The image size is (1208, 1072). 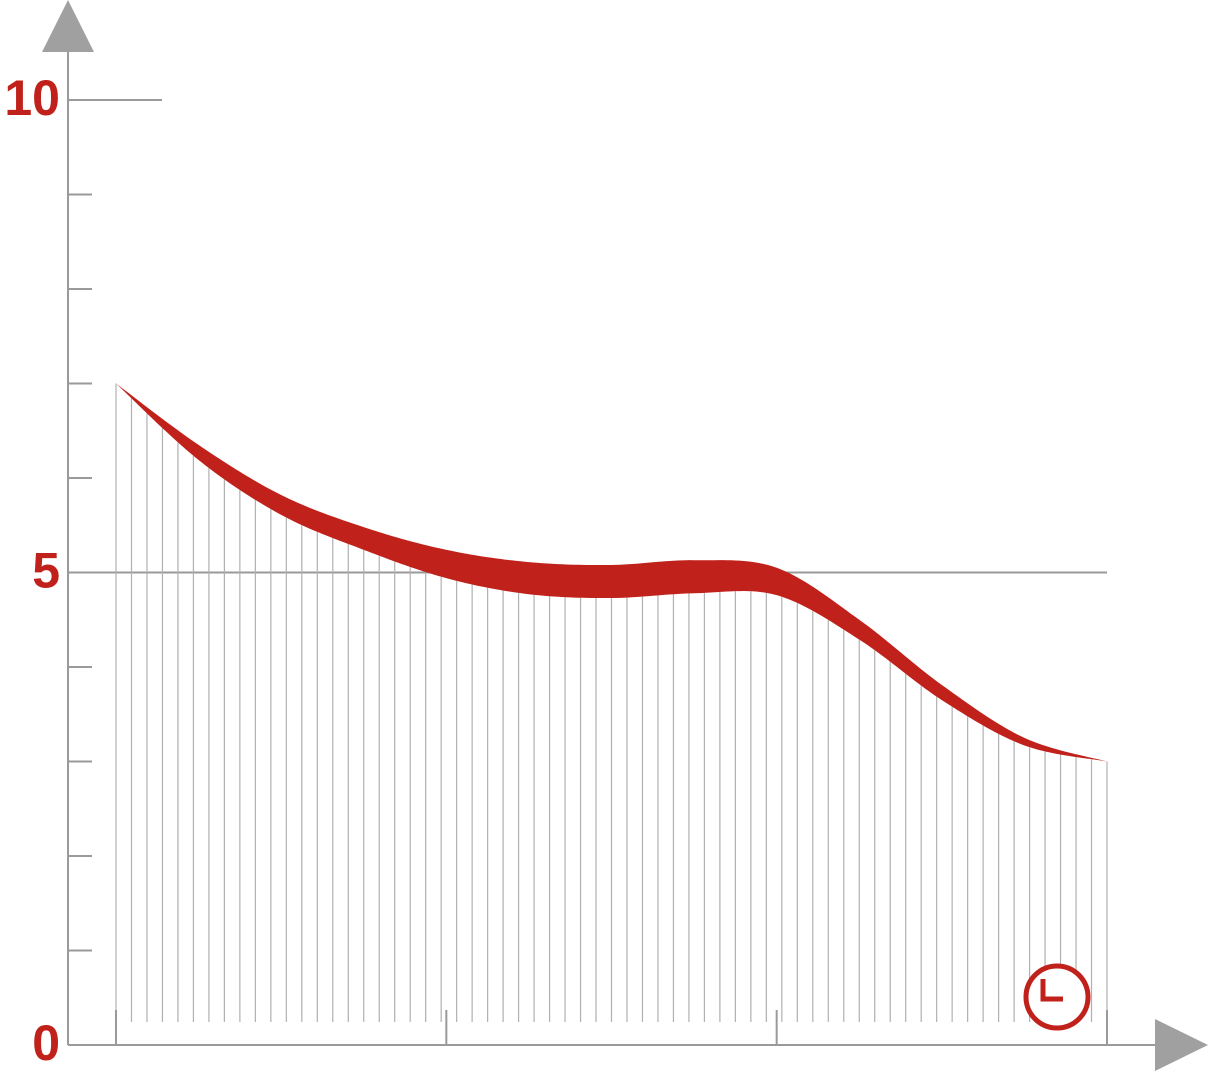 I want to click on y-axis-arrow, so click(x=68, y=26).